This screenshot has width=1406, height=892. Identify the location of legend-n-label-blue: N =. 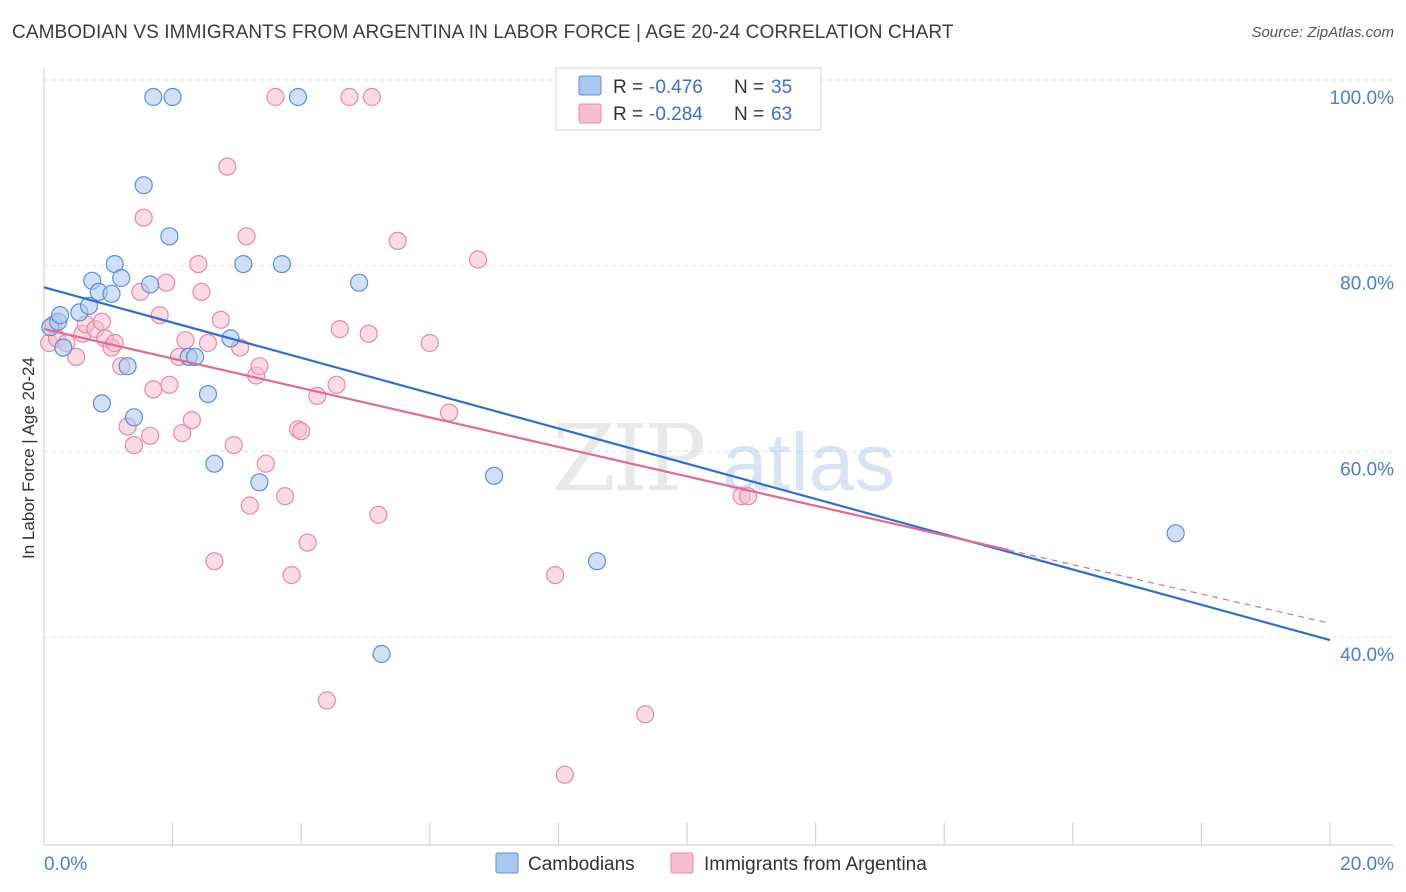
(749, 87).